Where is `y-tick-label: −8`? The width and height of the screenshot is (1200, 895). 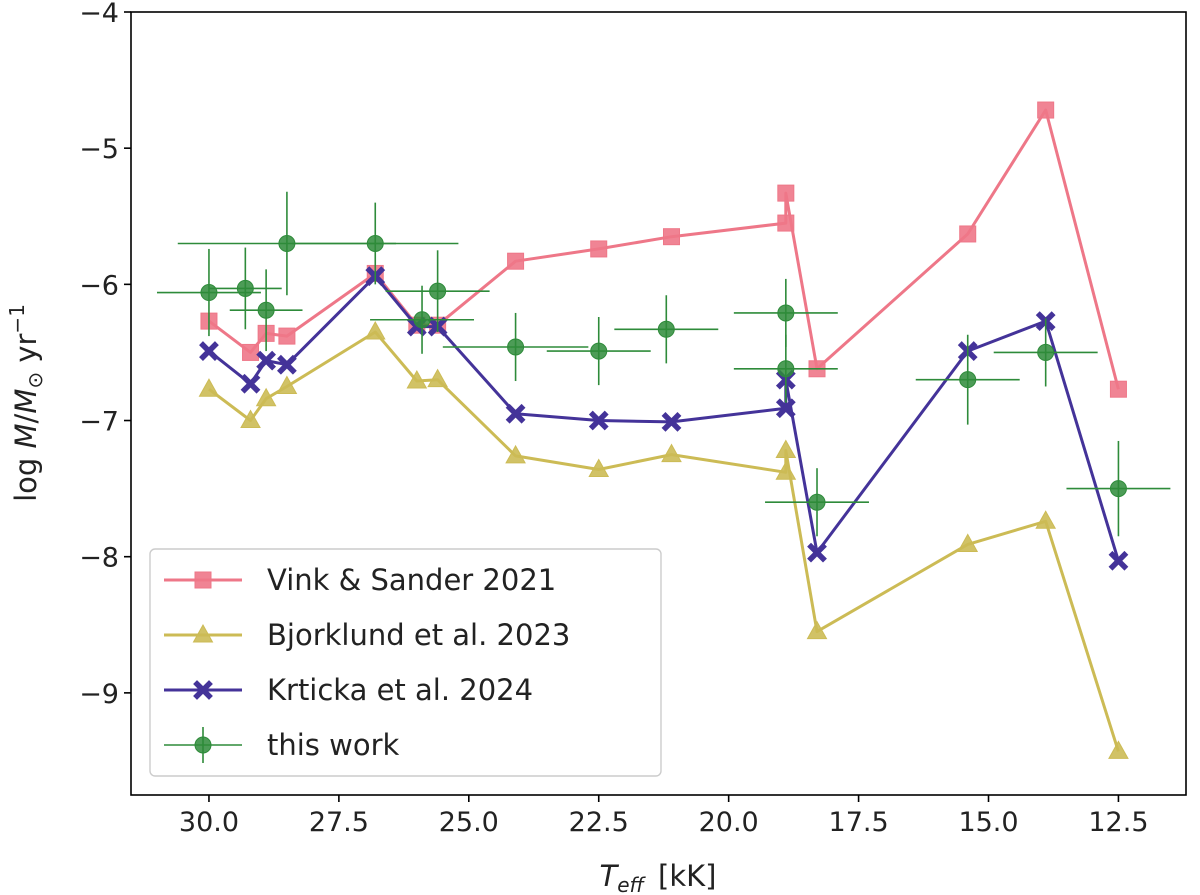 y-tick-label: −8 is located at coordinates (99, 558).